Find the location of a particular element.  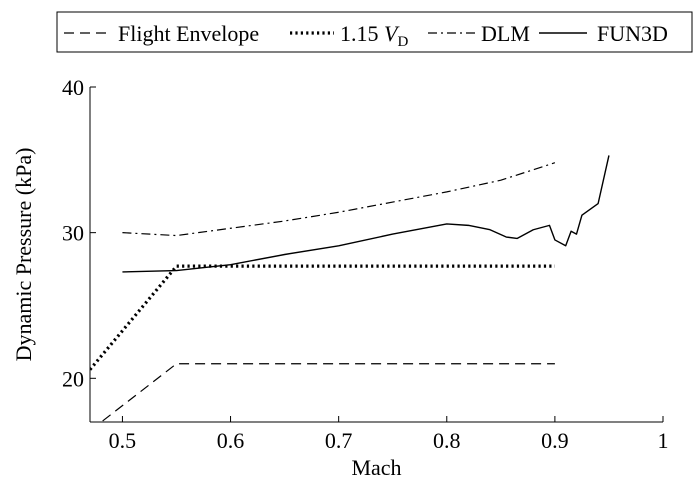

x-axis: 0.5 0.6 0.7 0.8 0.9 1 is located at coordinates (379, 434).